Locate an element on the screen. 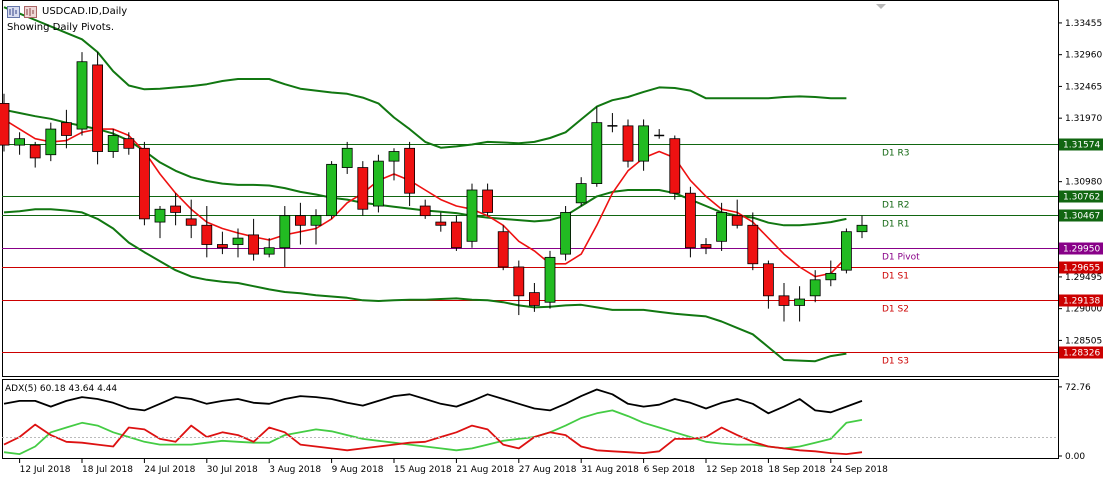 This screenshot has width=1111, height=485. pivot-level-name: D1 S1 is located at coordinates (895, 277).